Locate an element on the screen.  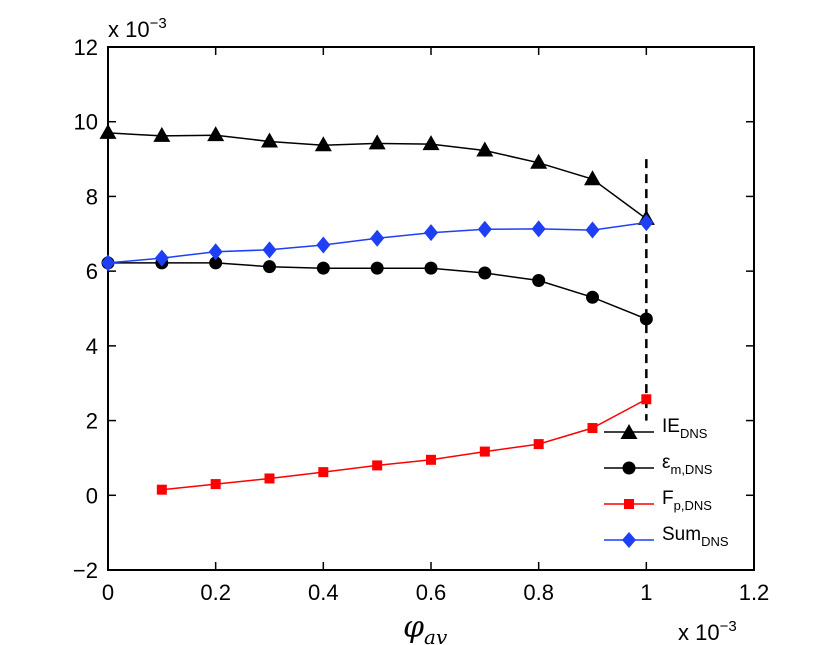
svg-text: IEDNS is located at coordinates (685, 428).